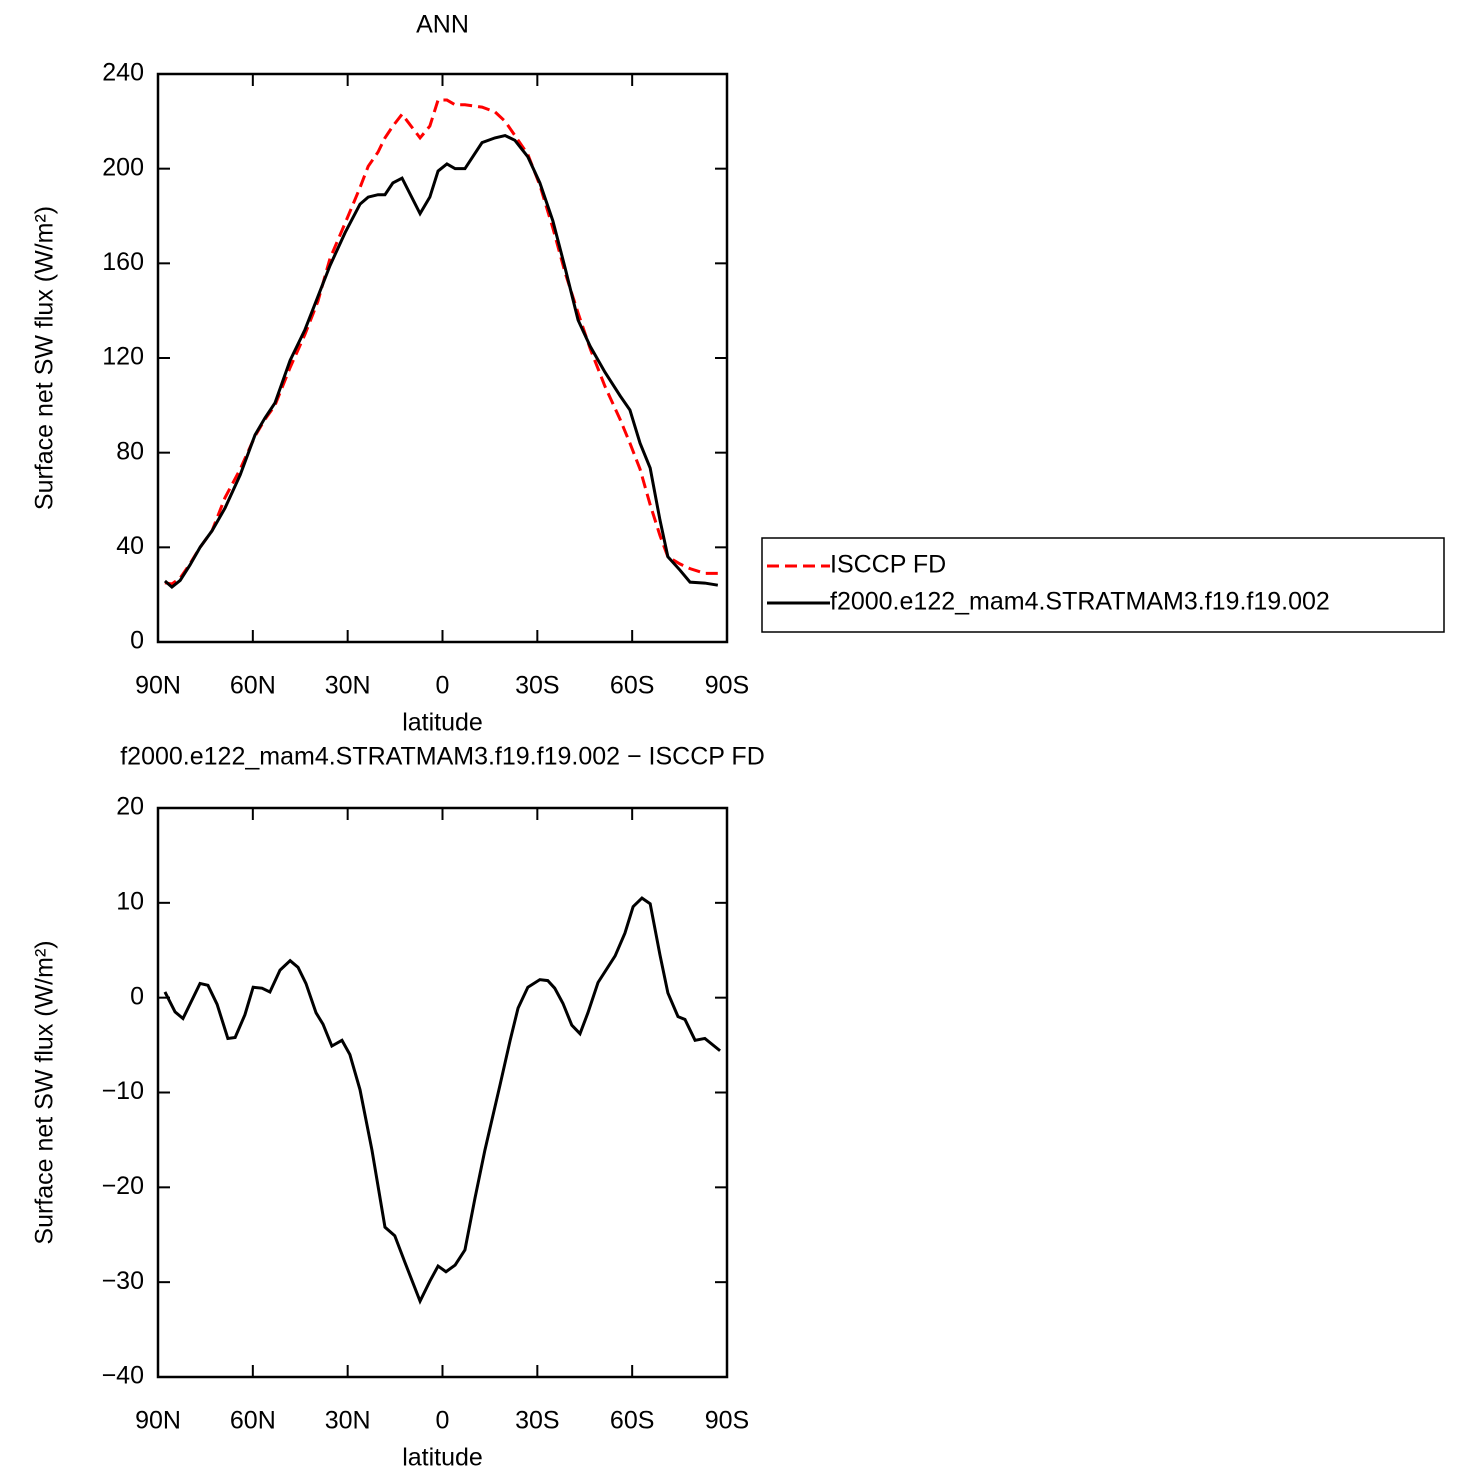 This screenshot has height=1480, width=1480. Describe the element at coordinates (123, 1091) in the screenshot. I see `y-tick-label: −10` at that location.